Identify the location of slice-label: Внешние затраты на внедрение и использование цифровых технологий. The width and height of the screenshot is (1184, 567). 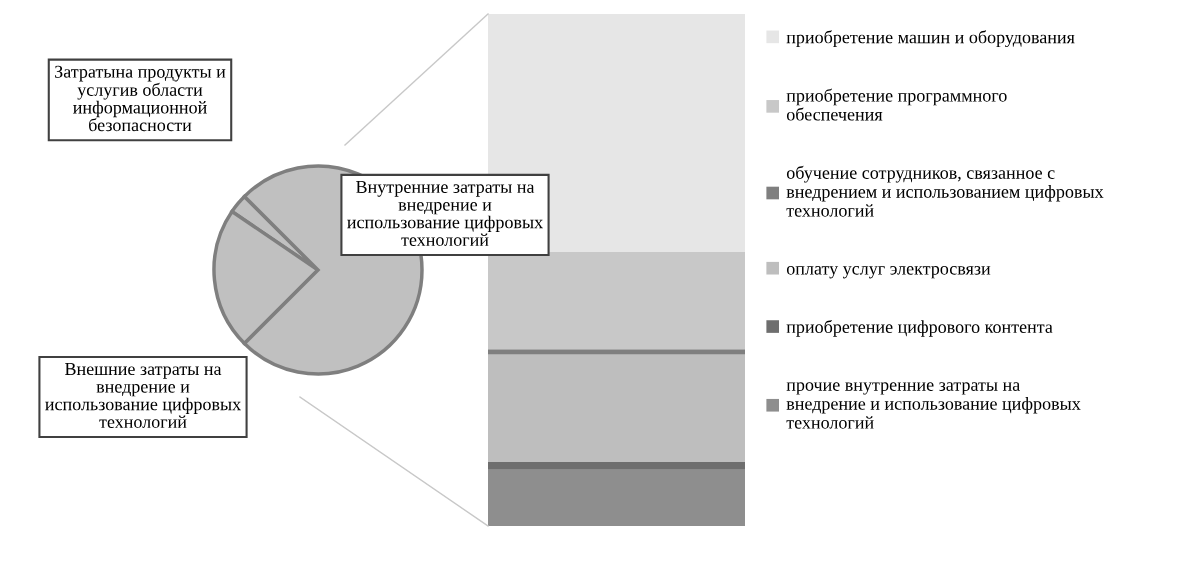
(143, 395).